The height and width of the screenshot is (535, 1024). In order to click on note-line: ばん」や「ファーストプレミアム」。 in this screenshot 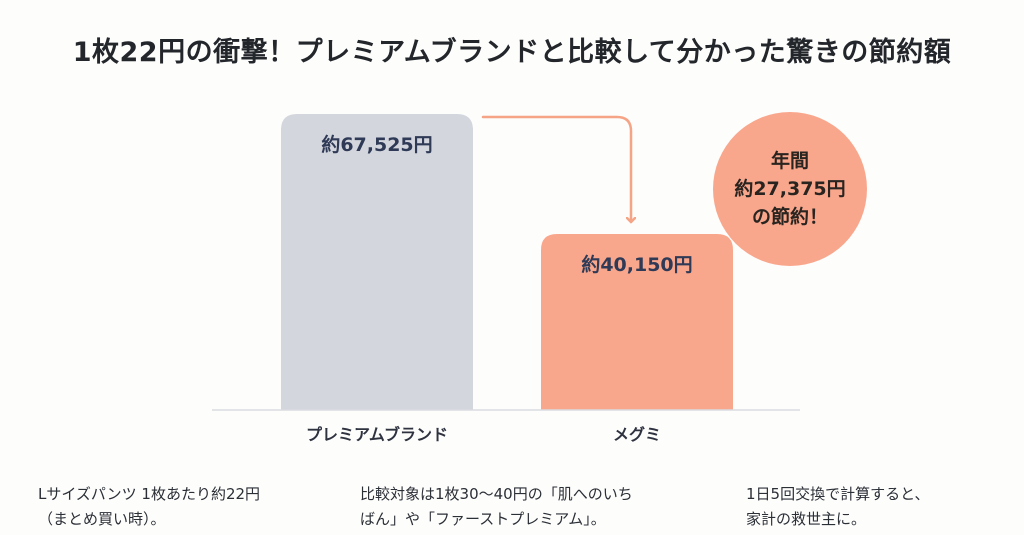, I will do `click(483, 519)`.